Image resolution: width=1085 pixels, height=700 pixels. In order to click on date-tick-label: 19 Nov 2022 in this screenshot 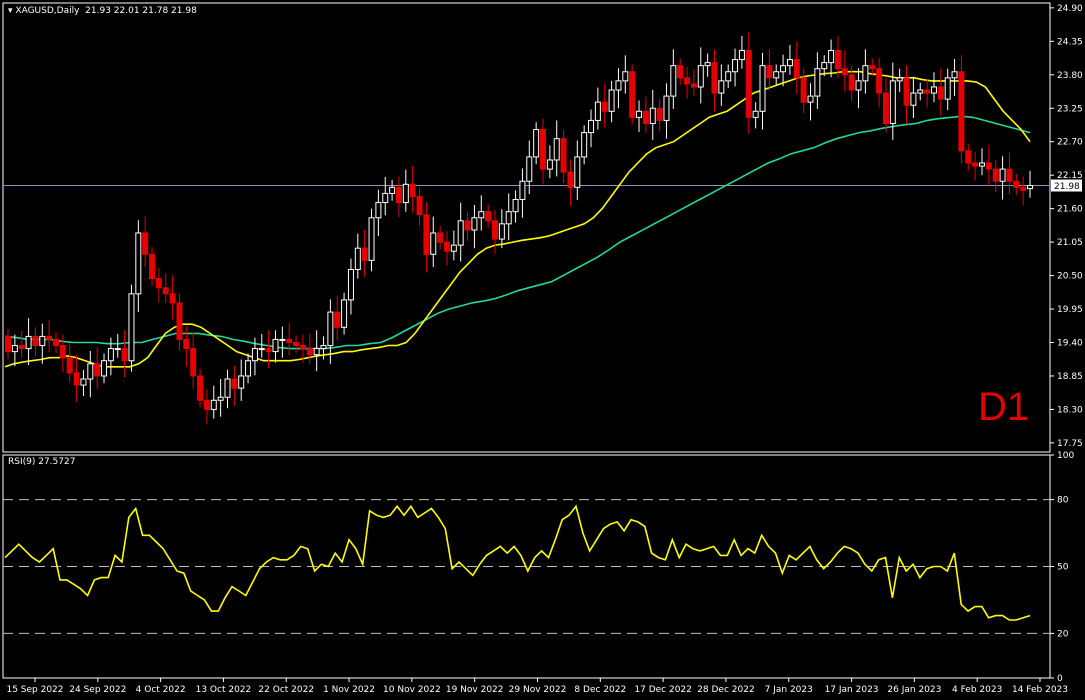, I will do `click(475, 690)`.